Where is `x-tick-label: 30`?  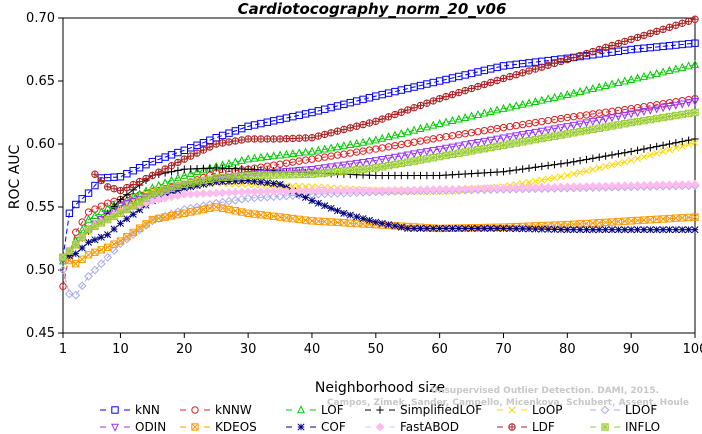
x-tick-label: 30 is located at coordinates (248, 349).